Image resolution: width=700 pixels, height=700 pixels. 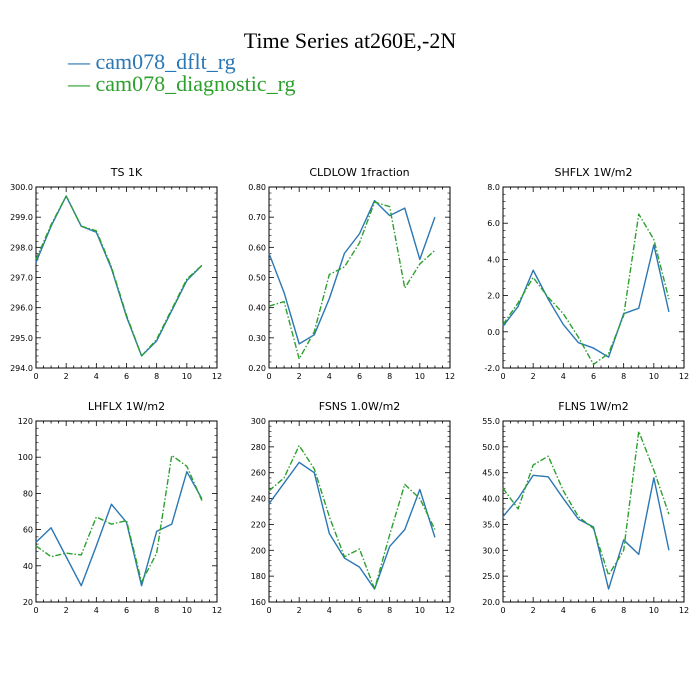 What do you see at coordinates (491, 499) in the screenshot?
I see `y-tick-label: 40.0` at bounding box center [491, 499].